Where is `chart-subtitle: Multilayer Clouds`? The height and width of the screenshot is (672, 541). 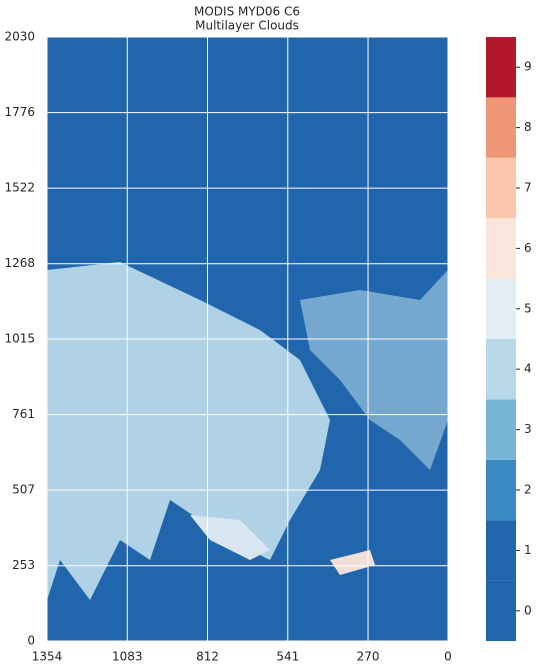
chart-subtitle: Multilayer Clouds is located at coordinates (247, 26).